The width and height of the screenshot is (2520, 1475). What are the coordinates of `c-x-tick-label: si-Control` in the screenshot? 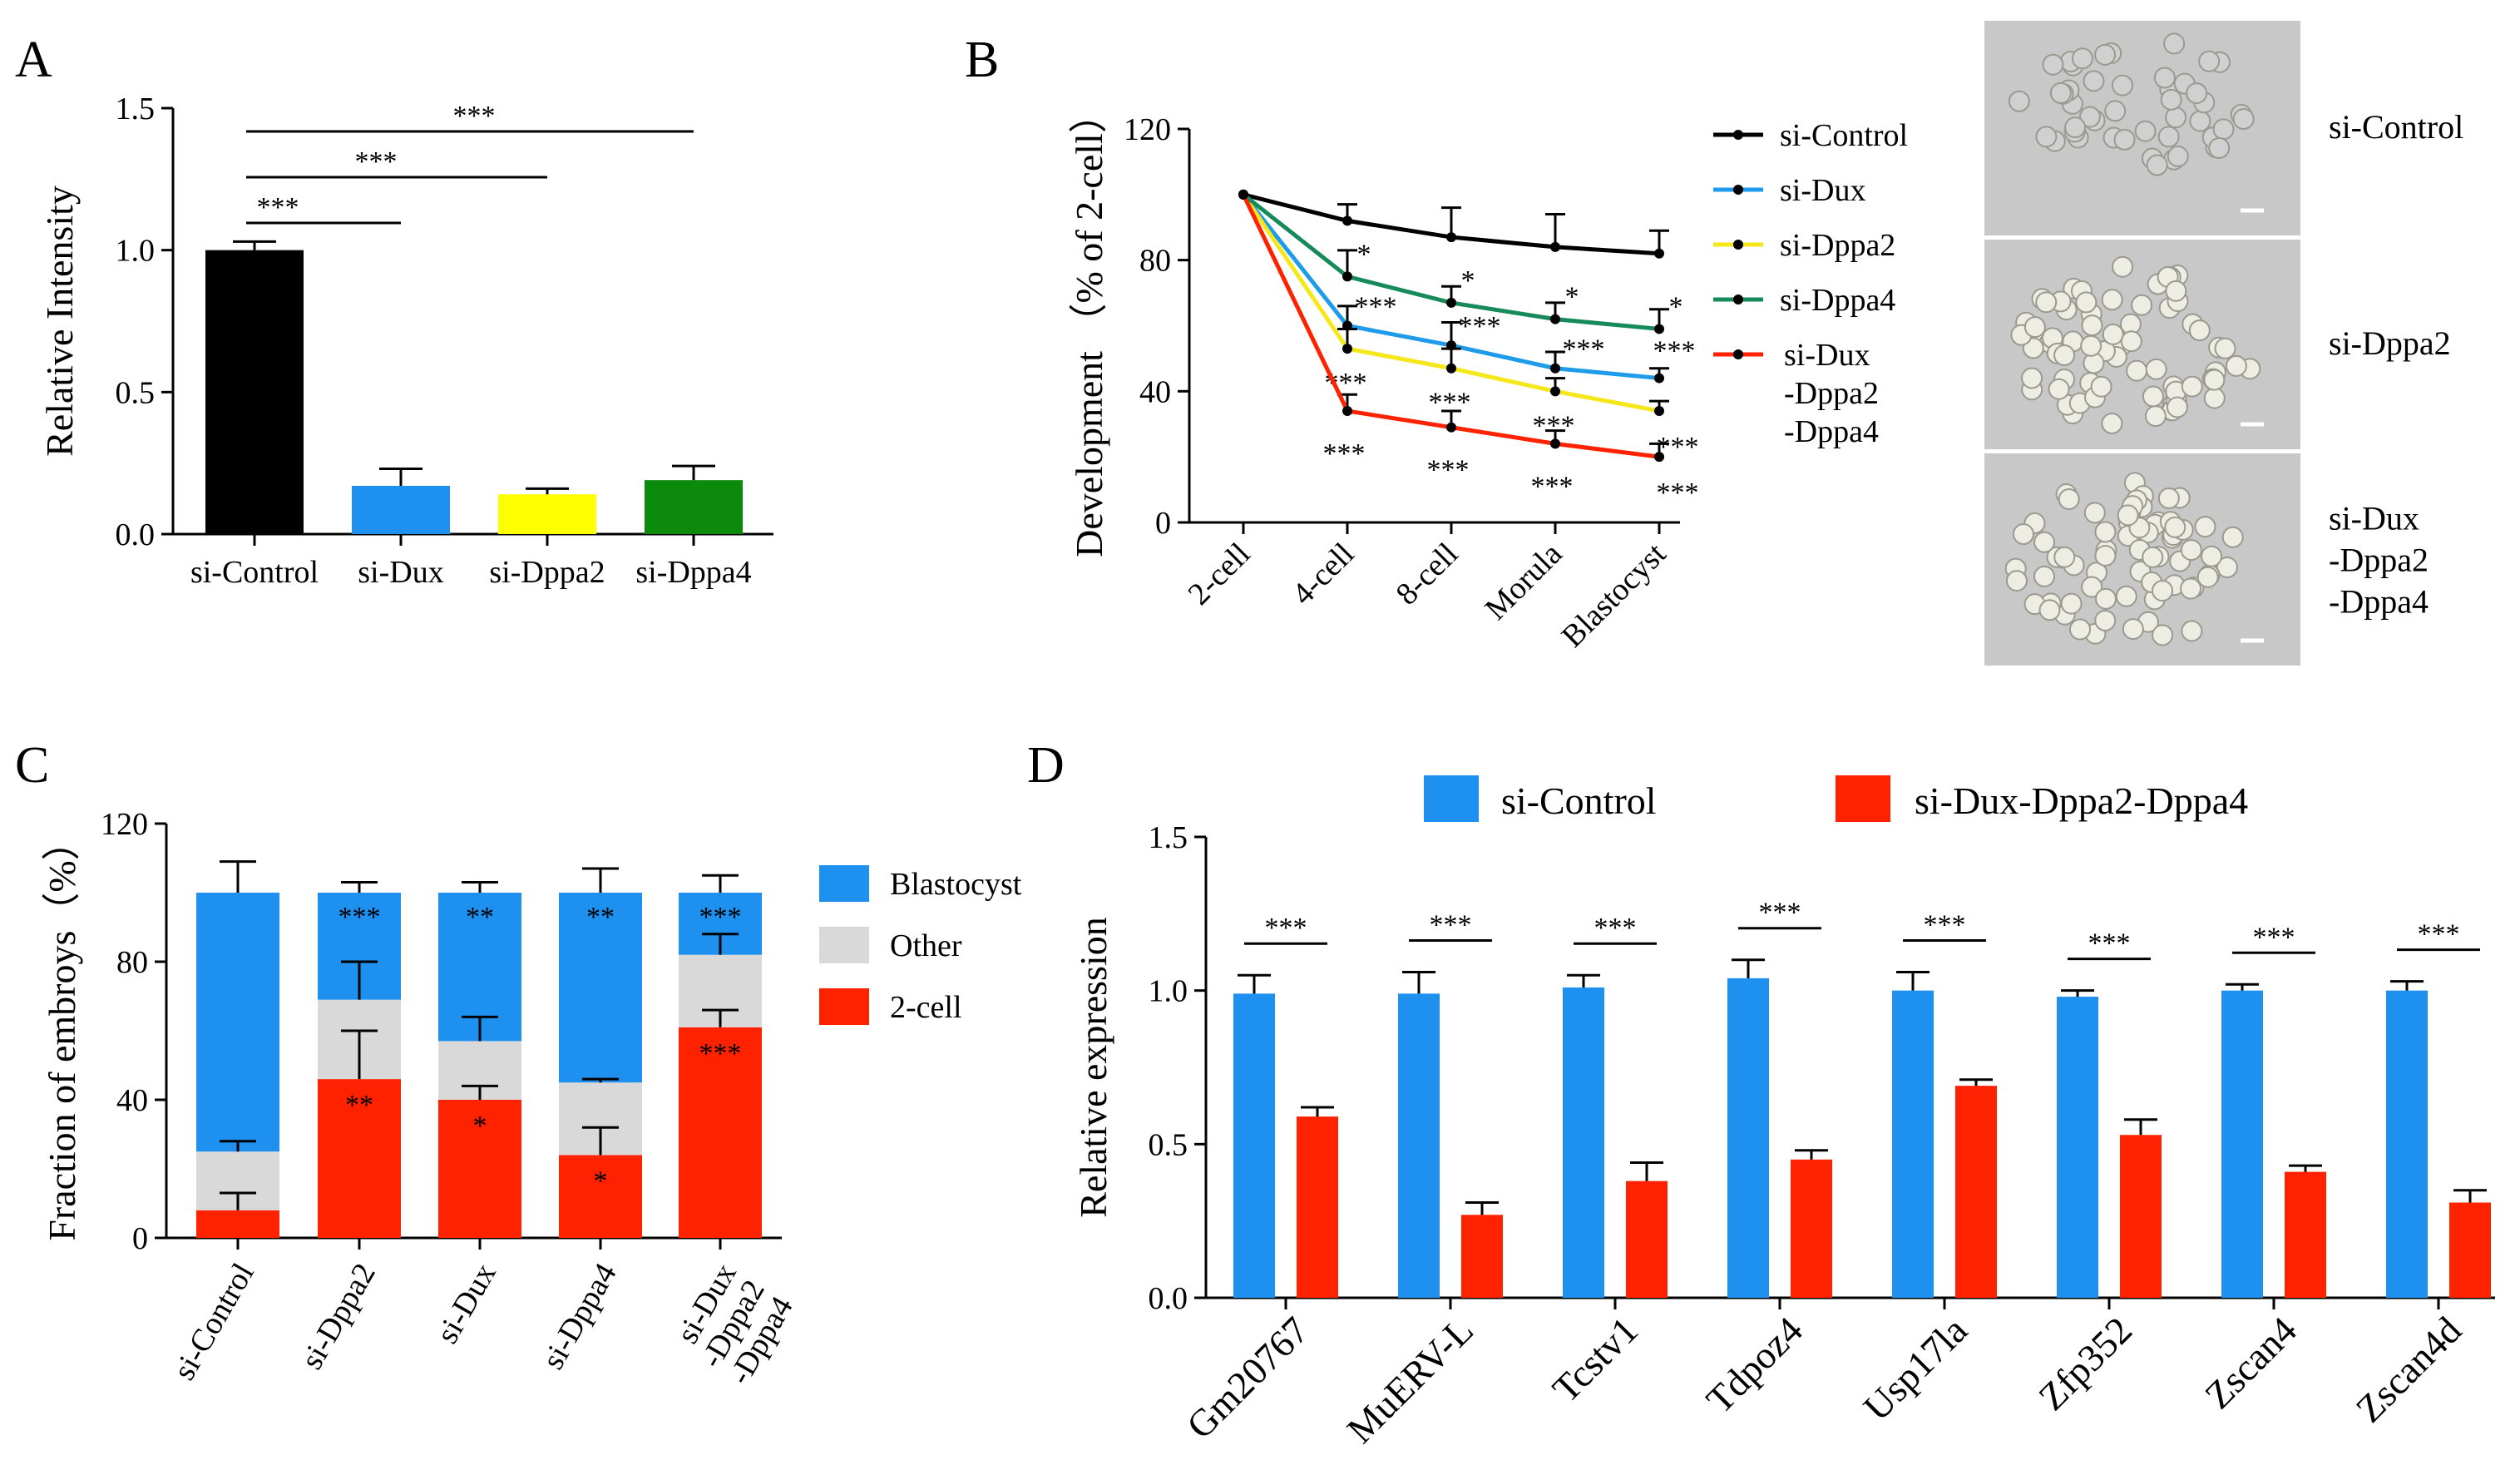 It's located at (213, 1322).